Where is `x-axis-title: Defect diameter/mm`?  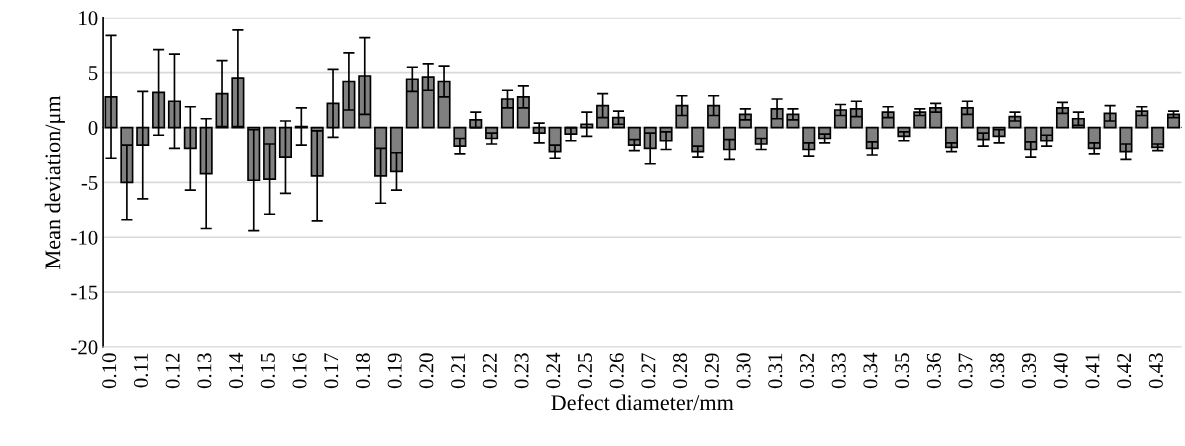
x-axis-title: Defect diameter/mm is located at coordinates (642, 402).